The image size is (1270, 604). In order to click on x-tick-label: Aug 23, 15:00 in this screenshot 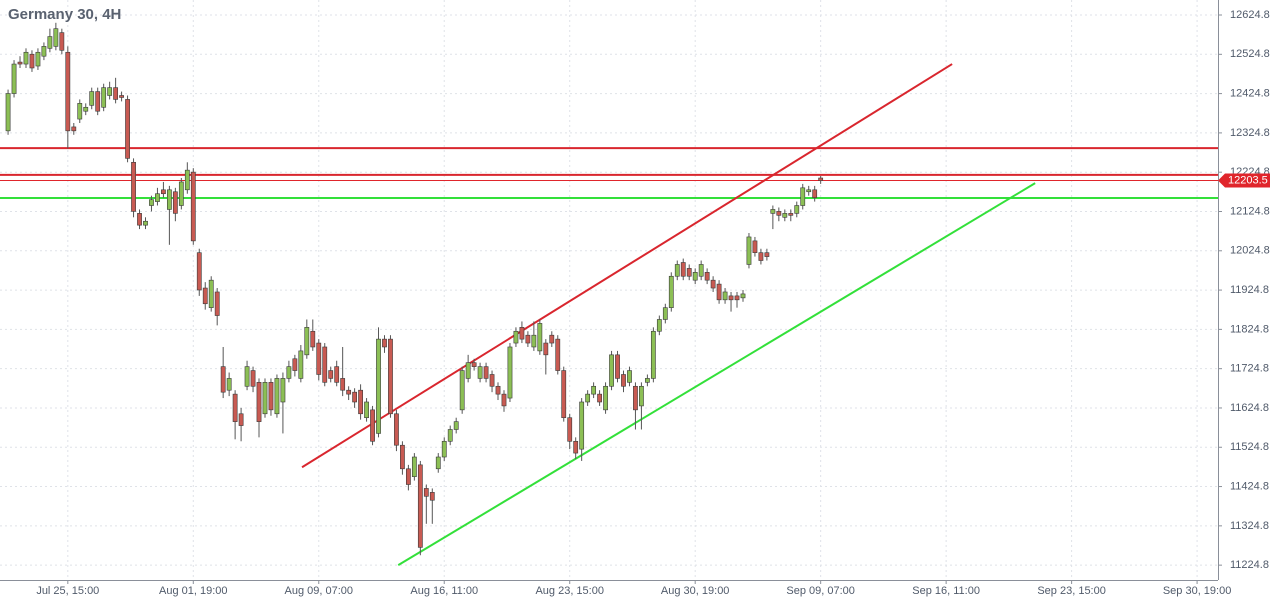, I will do `click(569, 591)`.